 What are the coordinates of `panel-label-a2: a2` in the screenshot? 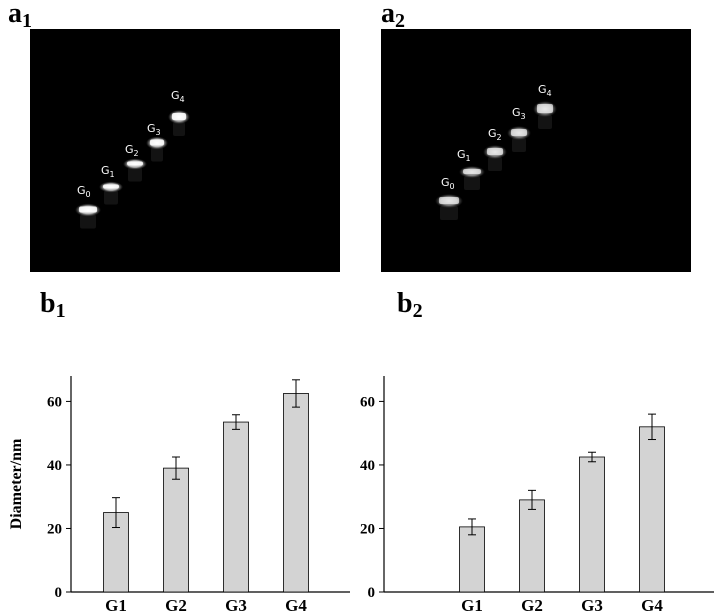 It's located at (393, 15).